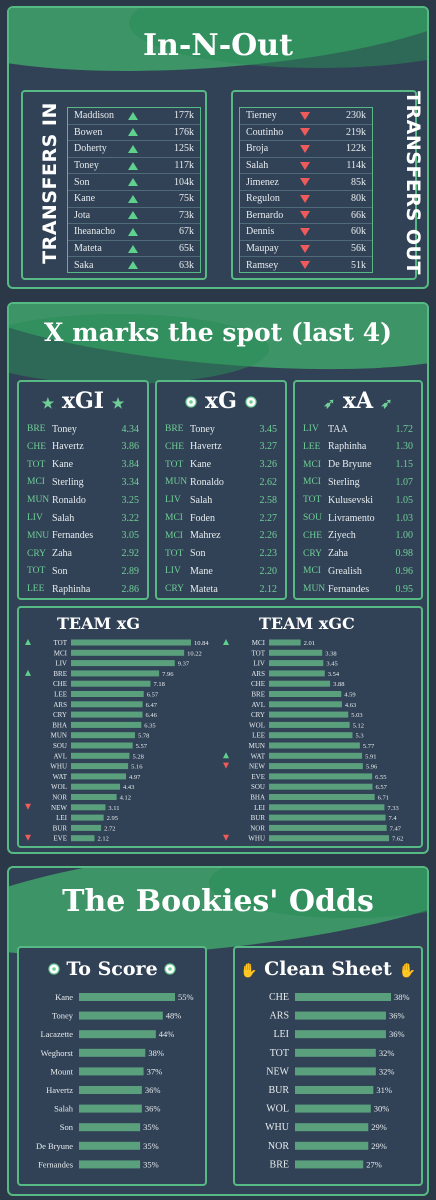  What do you see at coordinates (259, 643) in the screenshot?
I see `team-label: MCI` at bounding box center [259, 643].